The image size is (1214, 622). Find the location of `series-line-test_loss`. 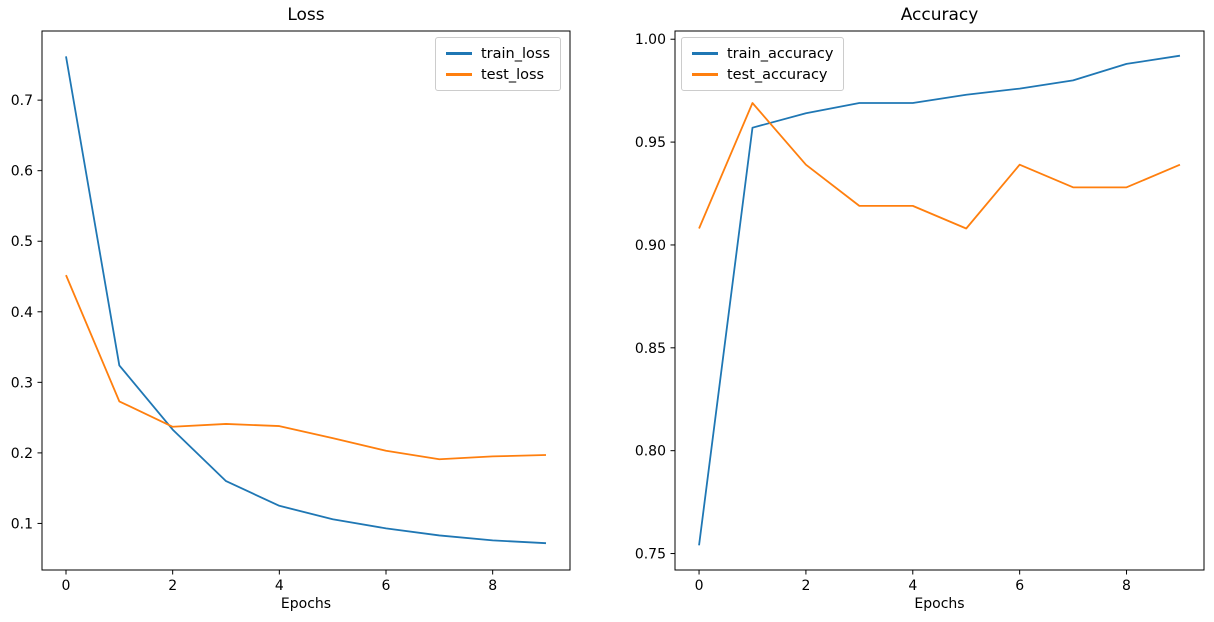

series-line-test_loss is located at coordinates (306, 367).